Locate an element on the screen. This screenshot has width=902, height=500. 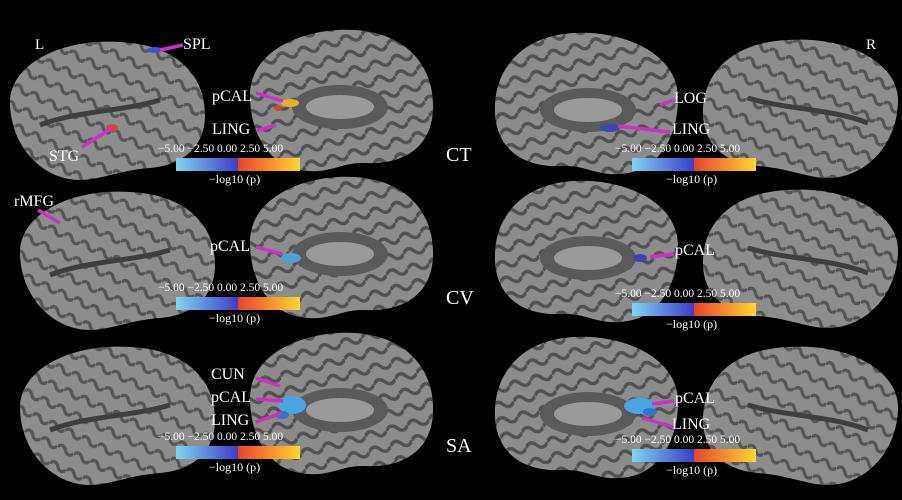
region-label-pcal-cv-right: pCAL is located at coordinates (695, 250).